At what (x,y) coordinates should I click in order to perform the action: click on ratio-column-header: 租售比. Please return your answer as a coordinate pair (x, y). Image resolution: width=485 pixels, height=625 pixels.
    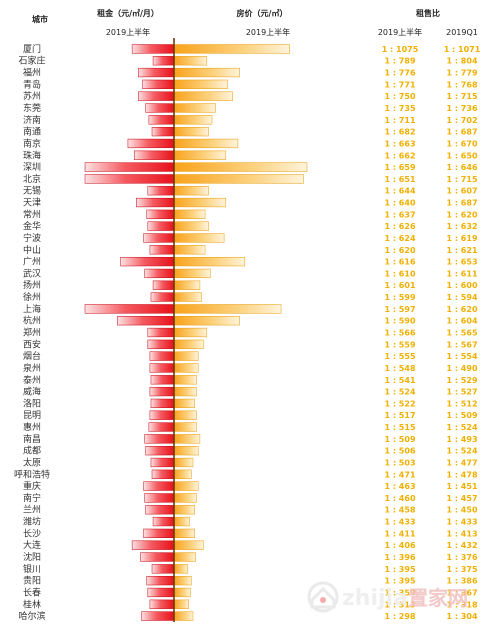
    Looking at the image, I should click on (428, 13).